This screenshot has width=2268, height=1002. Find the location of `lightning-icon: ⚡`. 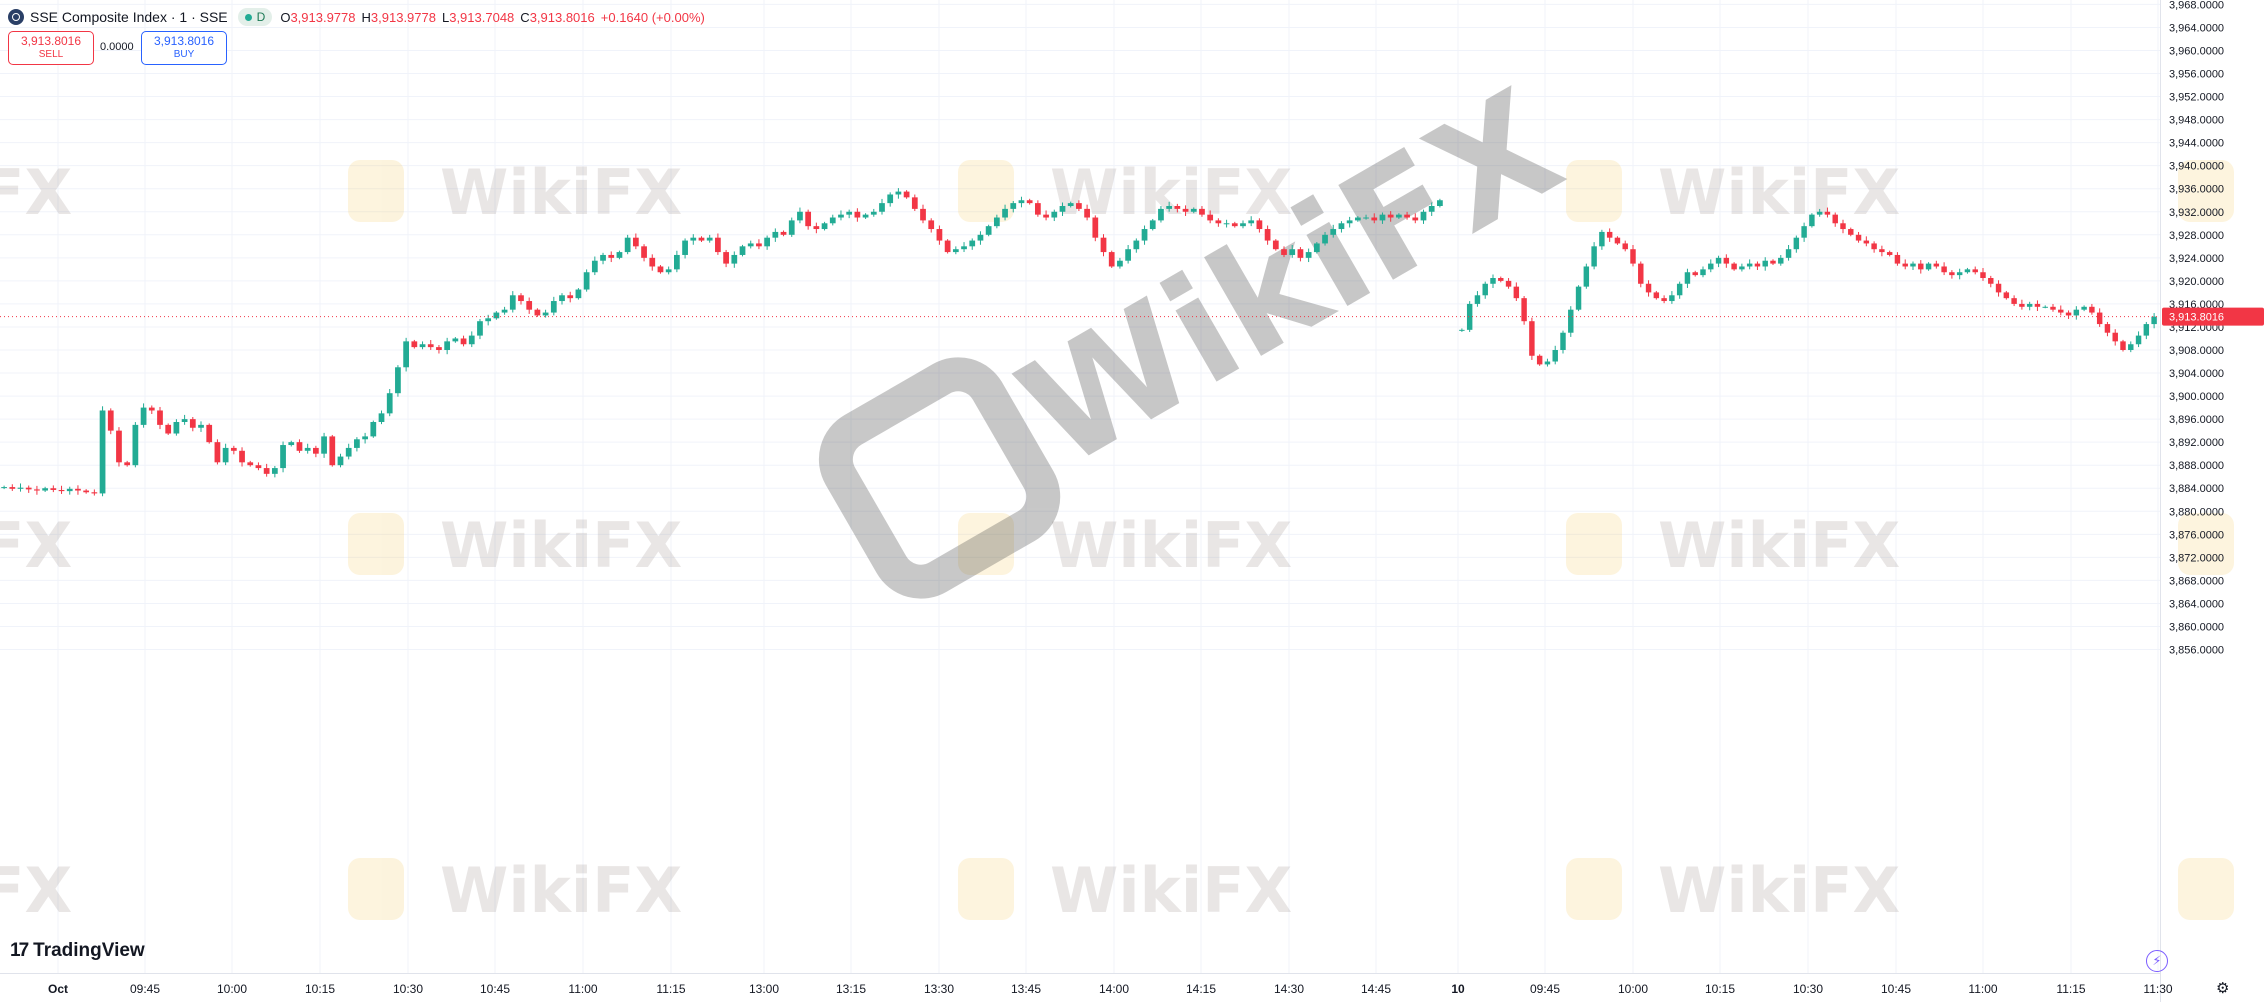

lightning-icon: ⚡ is located at coordinates (2157, 961).